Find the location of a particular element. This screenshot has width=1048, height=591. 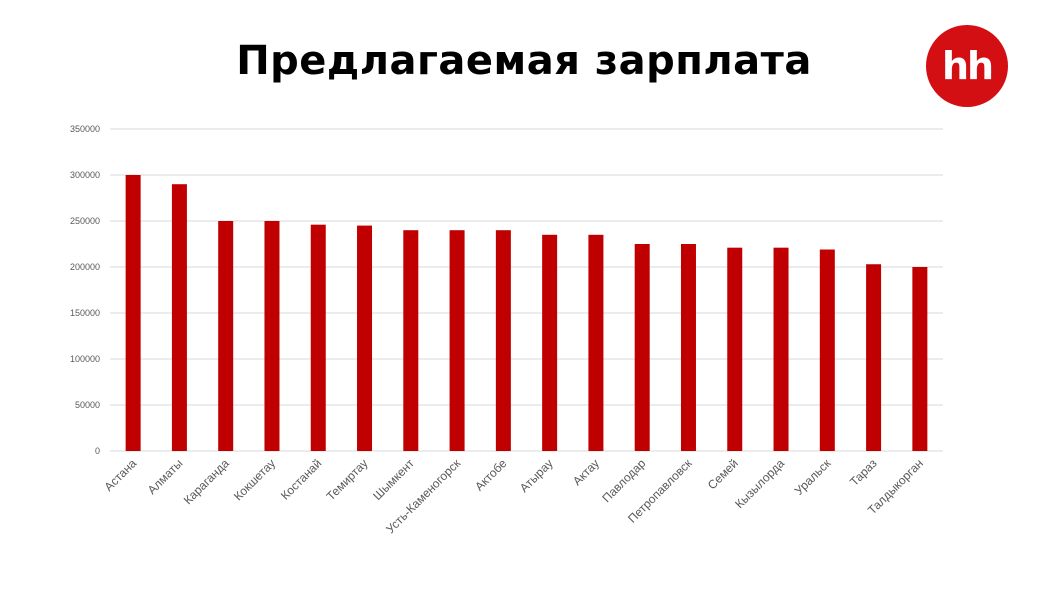

y-tick-label: 200000 is located at coordinates (85, 267).